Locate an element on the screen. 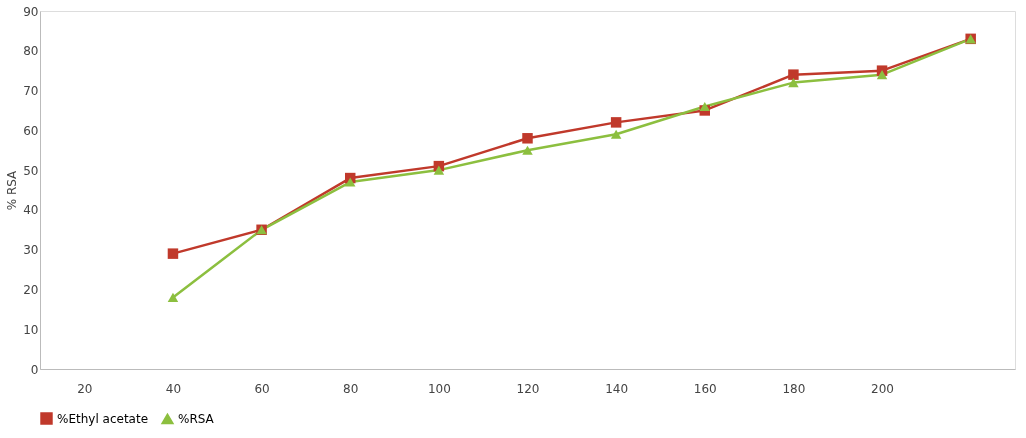  x-tick-label: 80 is located at coordinates (351, 388).